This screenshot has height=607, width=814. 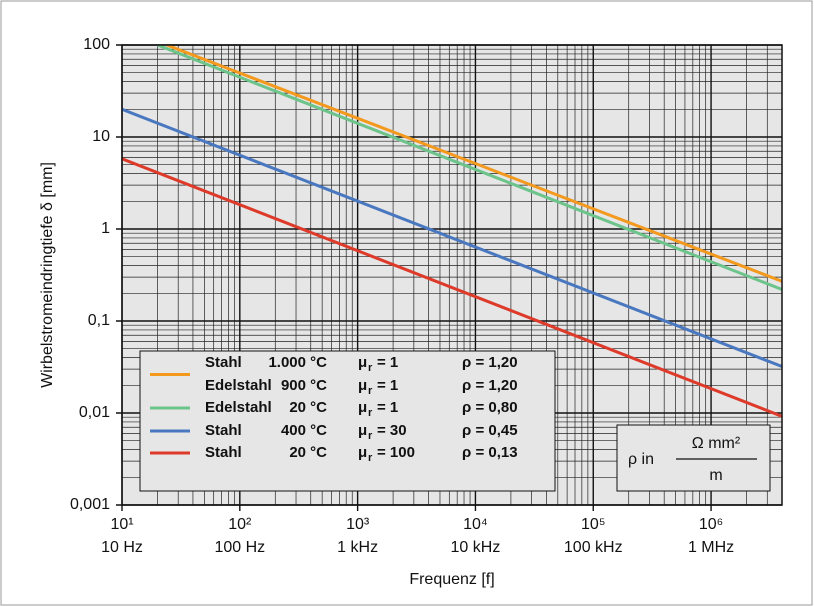 What do you see at coordinates (357, 547) in the screenshot?
I see `x-unit-label: 1 kHz` at bounding box center [357, 547].